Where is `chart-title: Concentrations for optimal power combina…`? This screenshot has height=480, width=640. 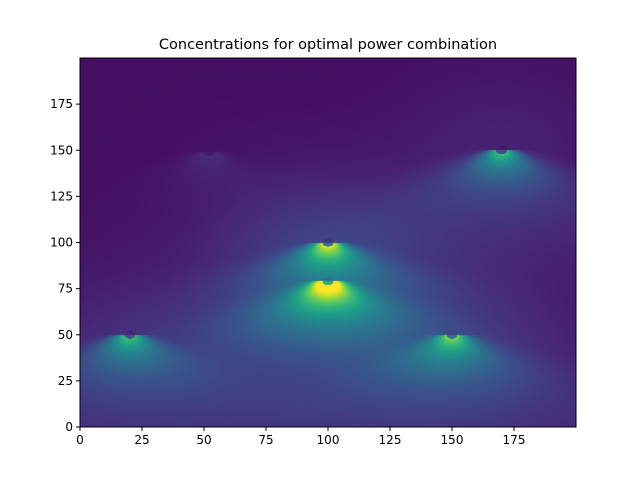 chart-title: Concentrations for optimal power combina… is located at coordinates (328, 45).